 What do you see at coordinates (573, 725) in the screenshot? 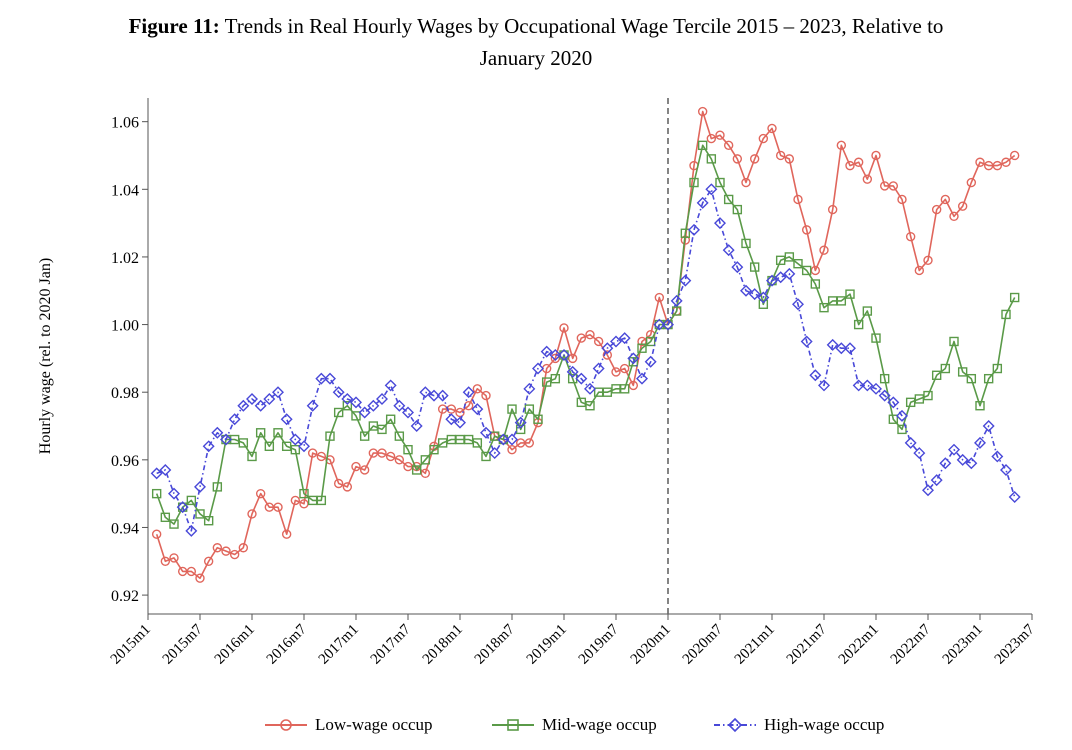
I see `legend-item-mid: Mid-wage occup` at bounding box center [573, 725].